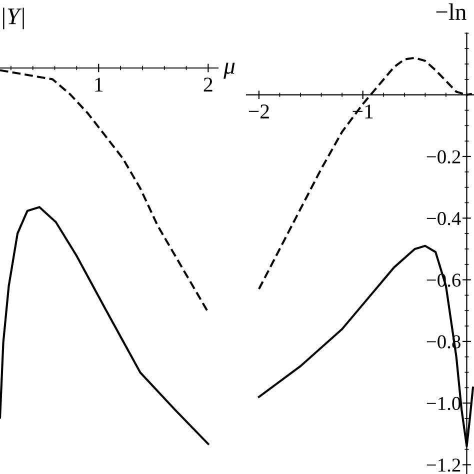  What do you see at coordinates (443, 157) in the screenshot?
I see `y-tick-label: −0.2` at bounding box center [443, 157].